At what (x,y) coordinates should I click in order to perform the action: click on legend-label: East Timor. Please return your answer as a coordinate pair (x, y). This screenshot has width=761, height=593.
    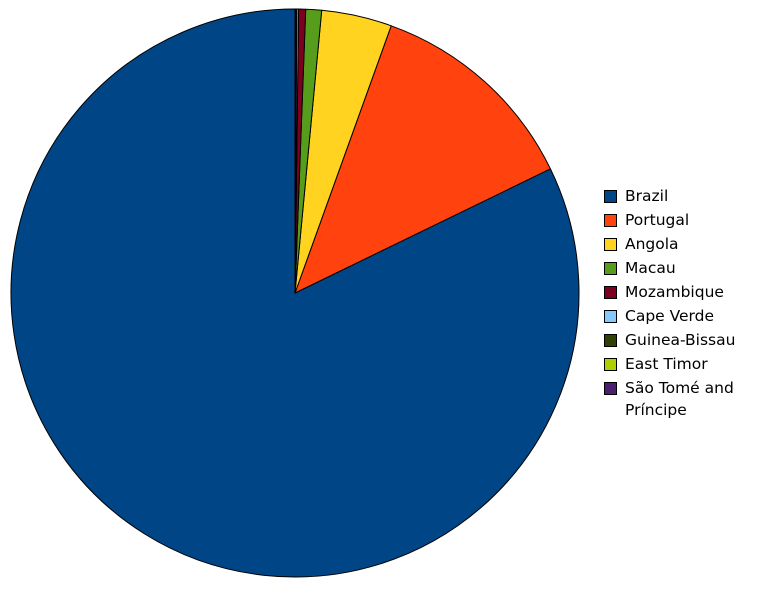
    Looking at the image, I should click on (666, 364).